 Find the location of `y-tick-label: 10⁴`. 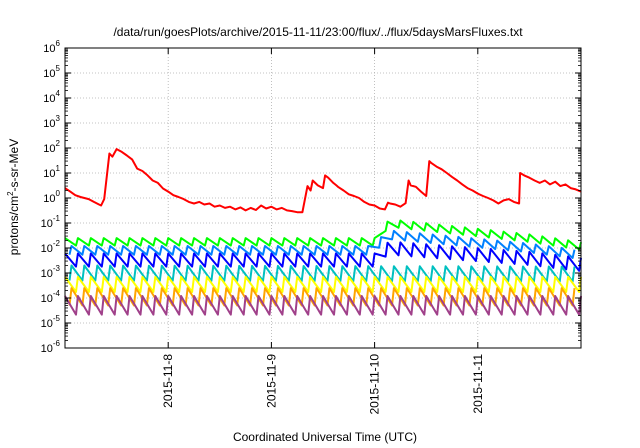

y-tick-label: 10⁴ is located at coordinates (51, 97).